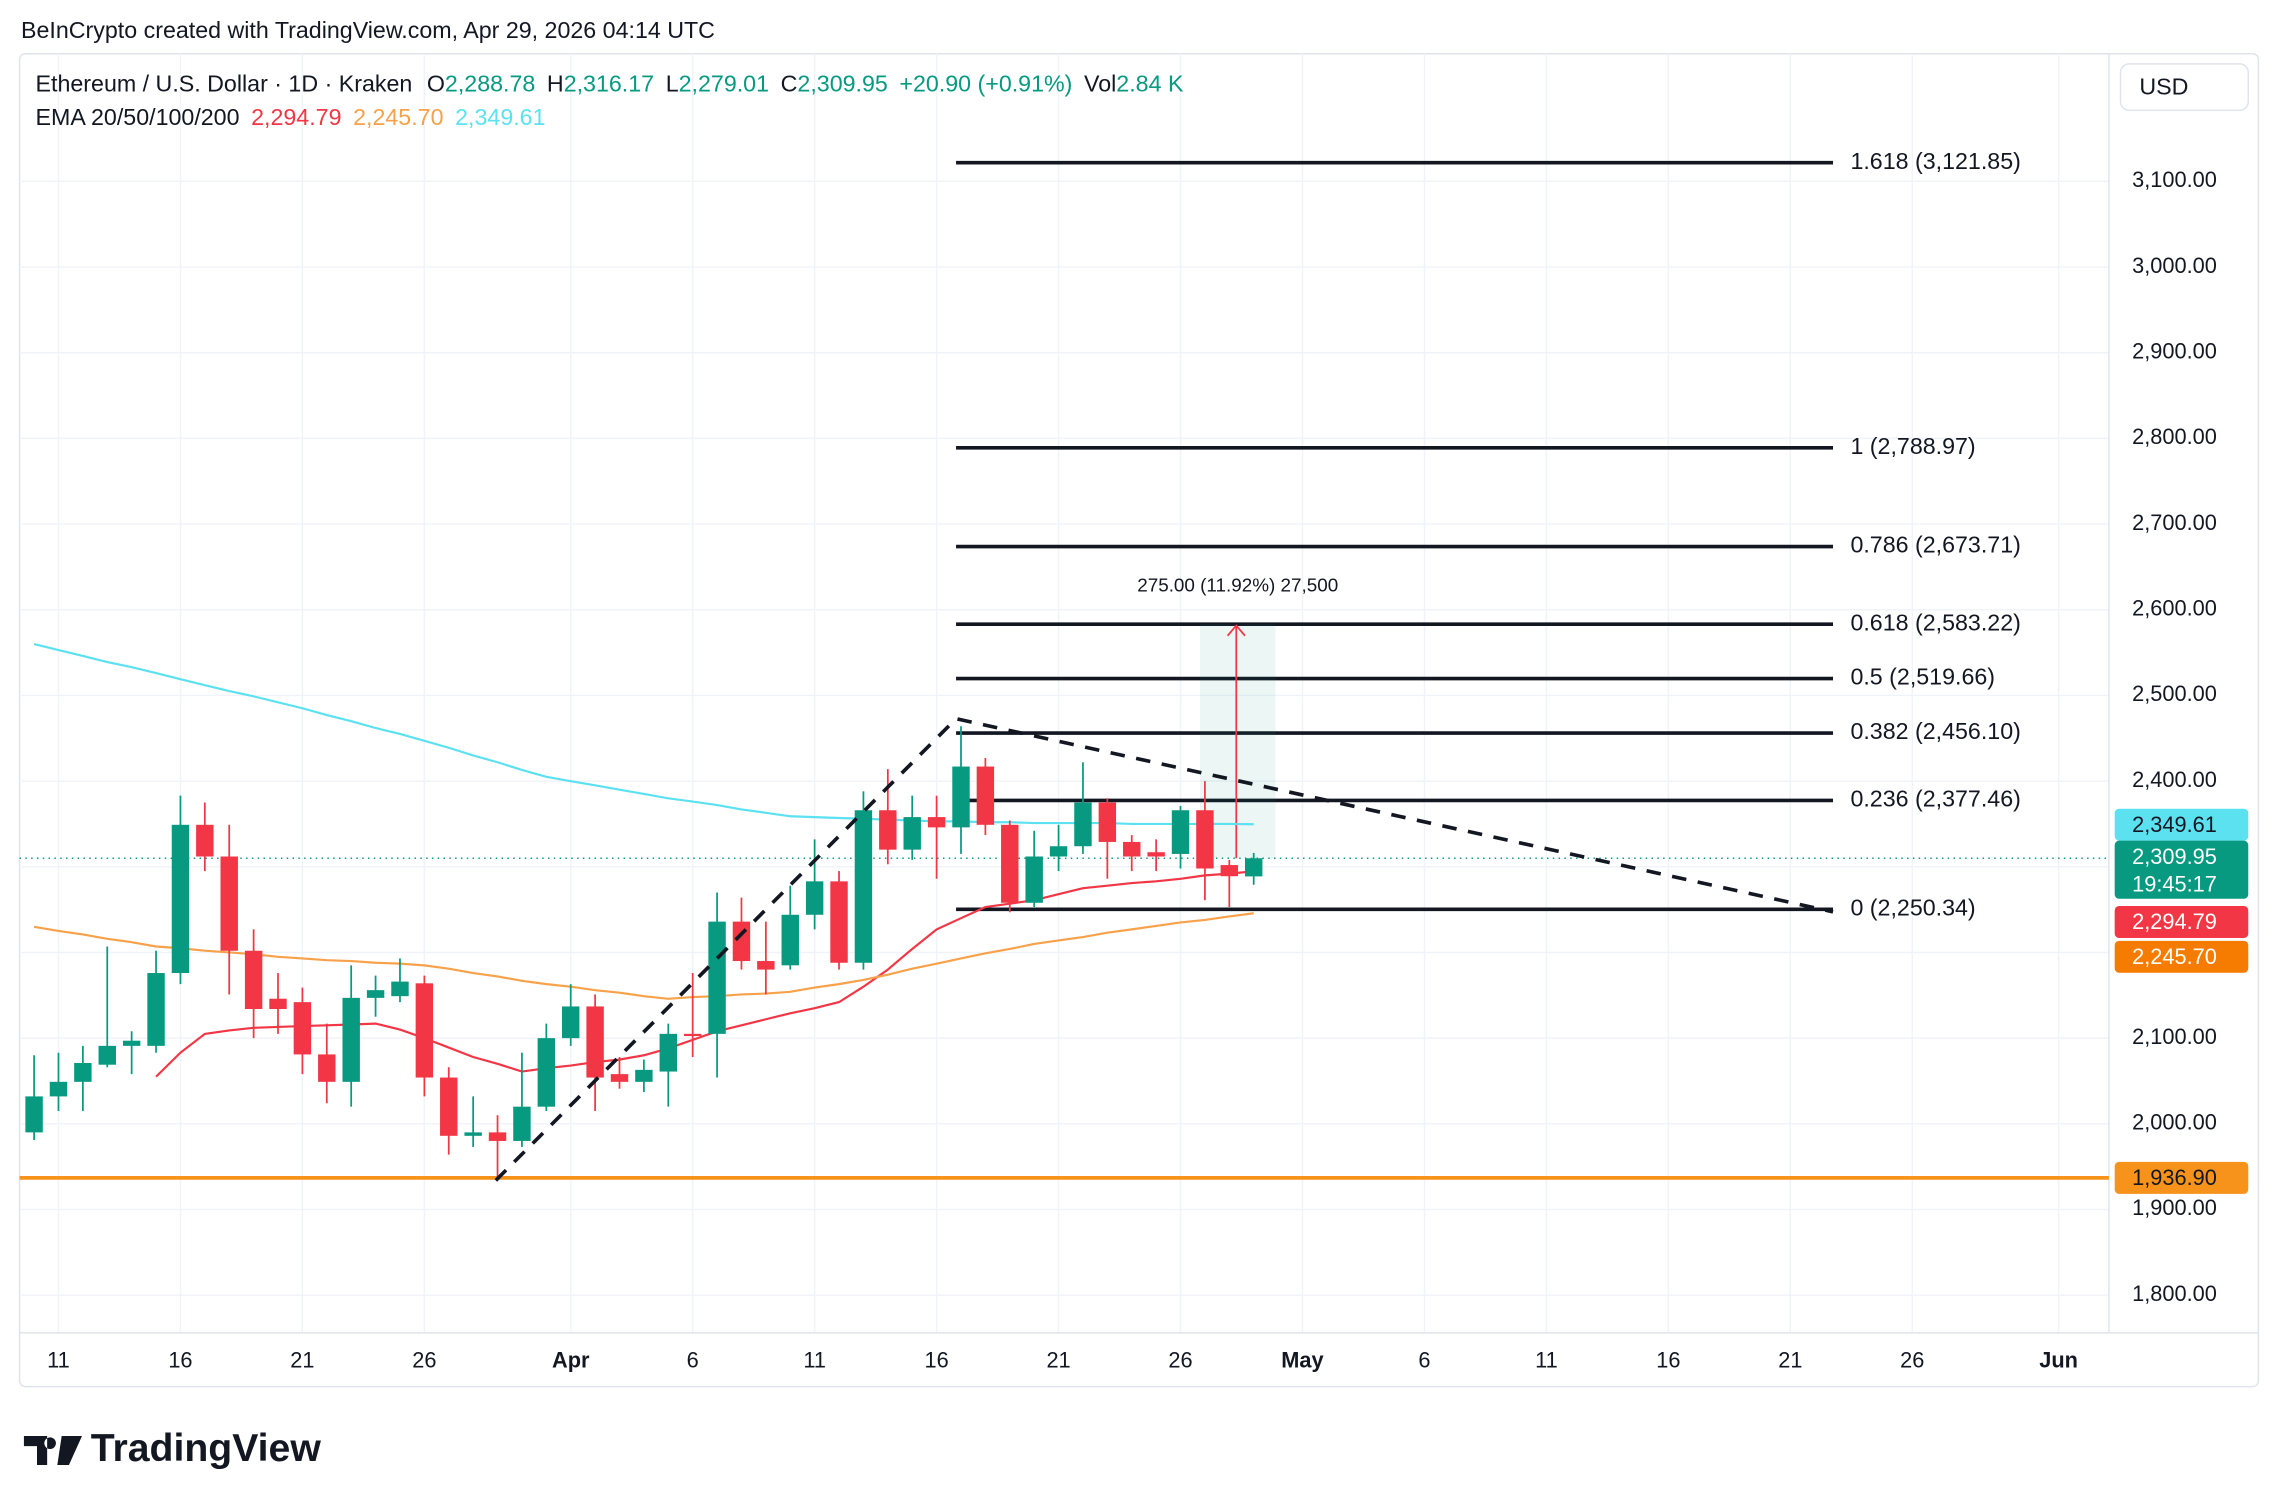 This screenshot has height=1510, width=2278. I want to click on volume-value: 2.84 K, so click(1150, 84).